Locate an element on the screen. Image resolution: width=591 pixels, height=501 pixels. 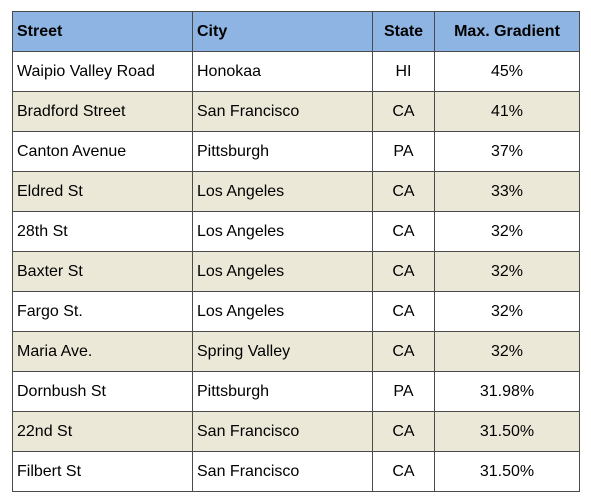
header-city: City is located at coordinates (282, 31).